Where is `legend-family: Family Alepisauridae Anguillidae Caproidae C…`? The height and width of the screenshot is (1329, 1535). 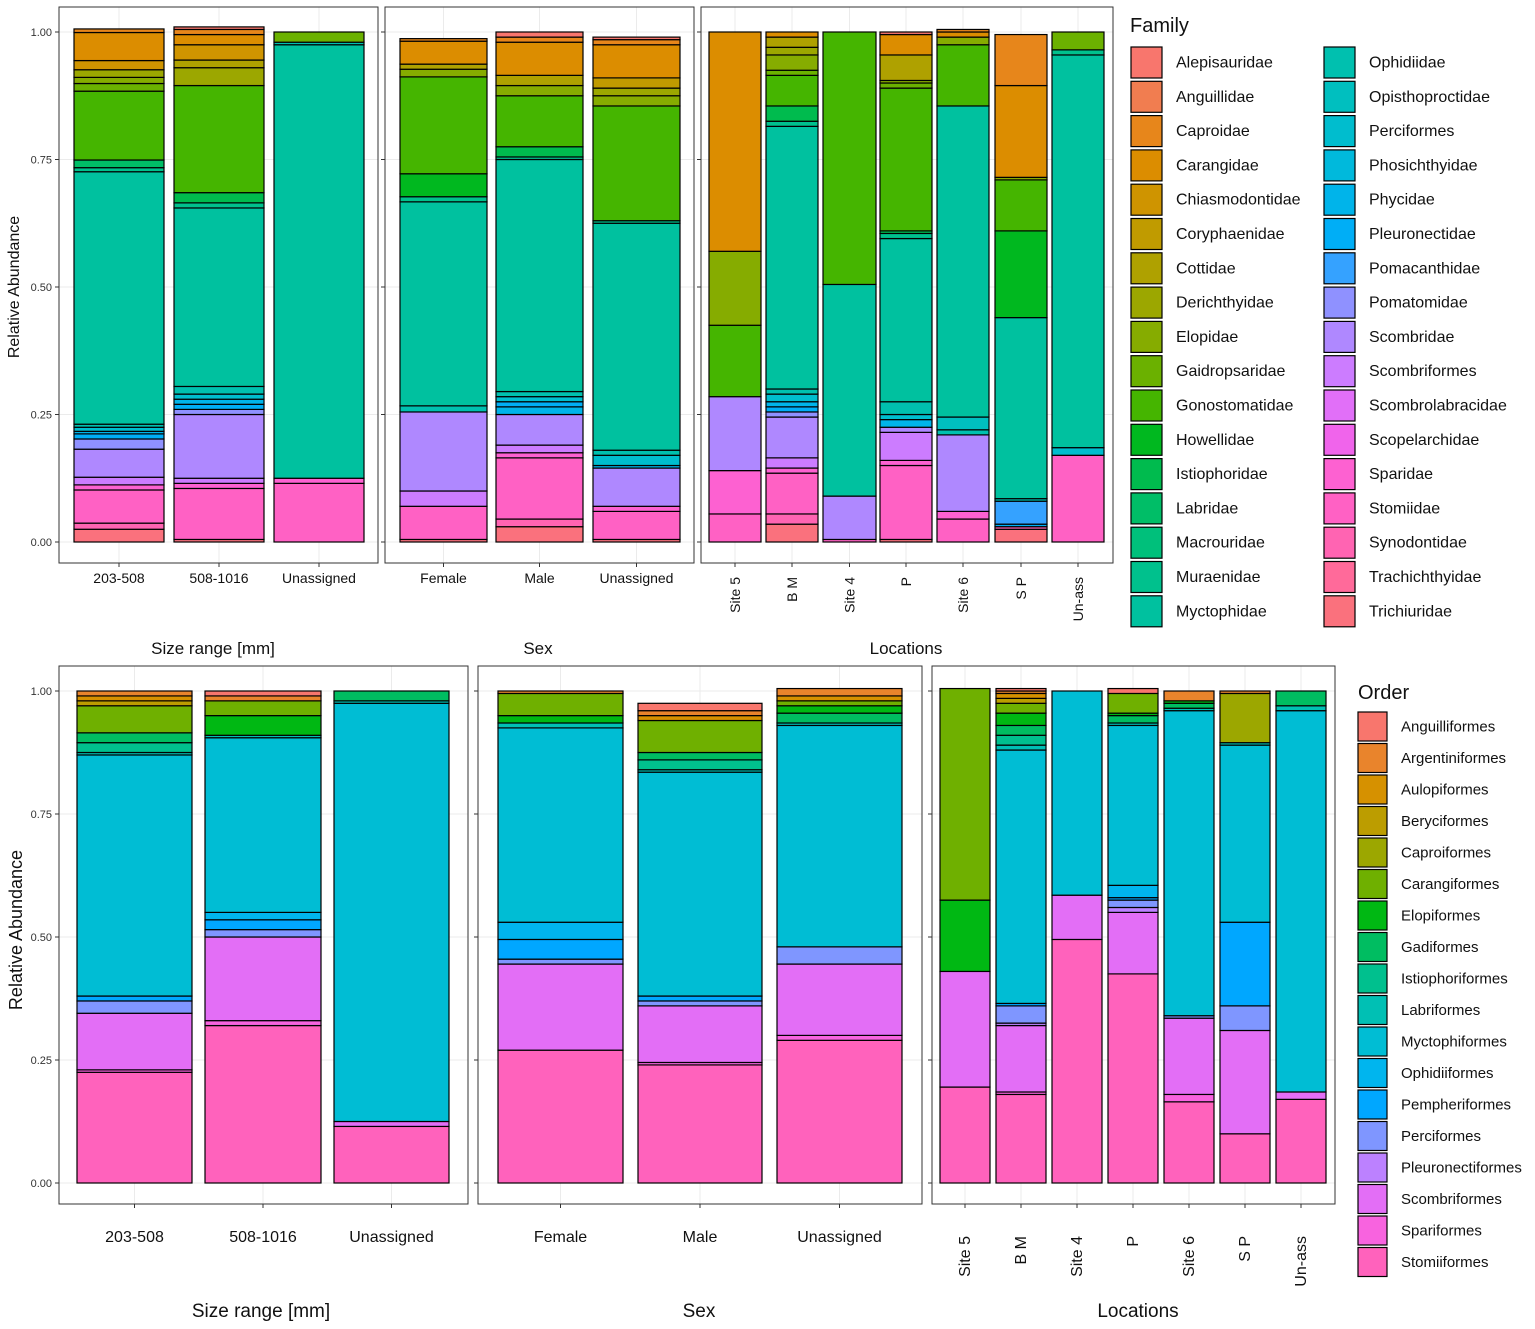
legend-family: Family Alepisauridae Anguillidae Caproidae C… is located at coordinates (1318, 321).